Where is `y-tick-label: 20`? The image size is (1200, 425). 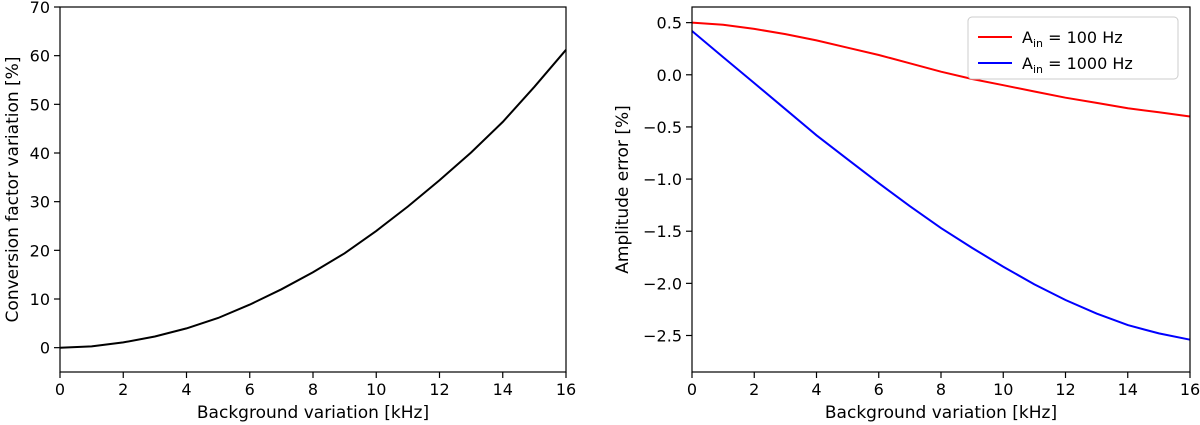 y-tick-label: 20 is located at coordinates (40, 250).